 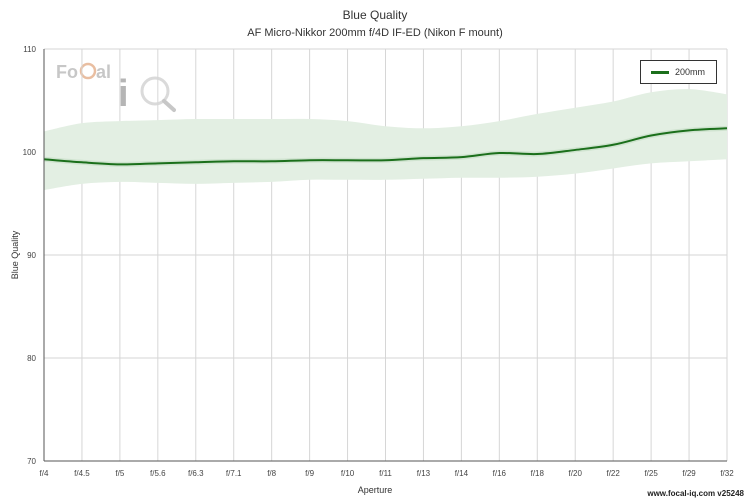 What do you see at coordinates (689, 473) in the screenshot?
I see `x-tick-label: f/29` at bounding box center [689, 473].